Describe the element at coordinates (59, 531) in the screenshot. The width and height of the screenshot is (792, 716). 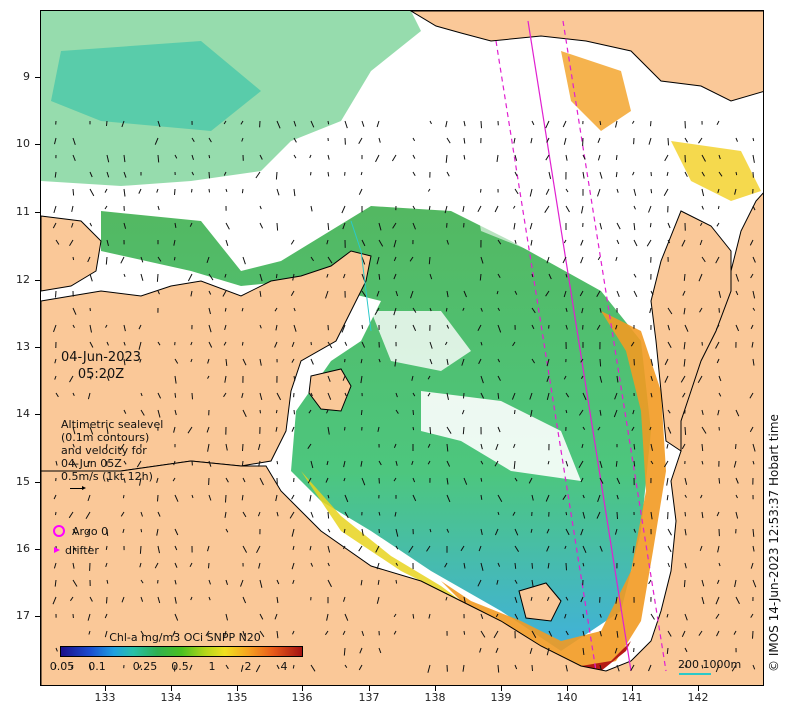
I see `argo-circle-icon` at that location.